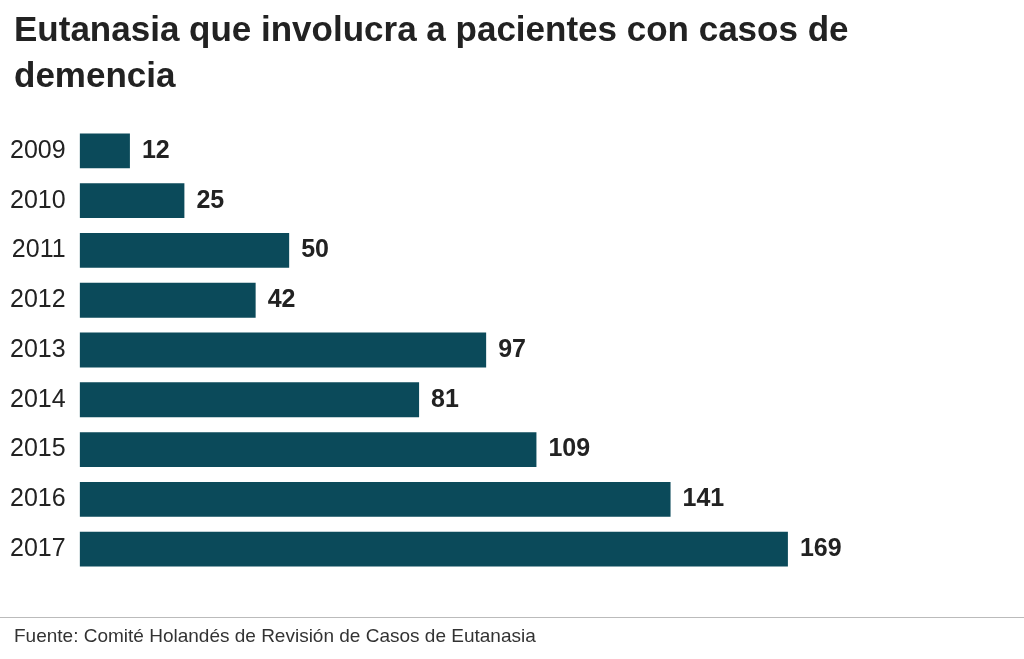  I want to click on y-tick-label: 2011, so click(38, 248).